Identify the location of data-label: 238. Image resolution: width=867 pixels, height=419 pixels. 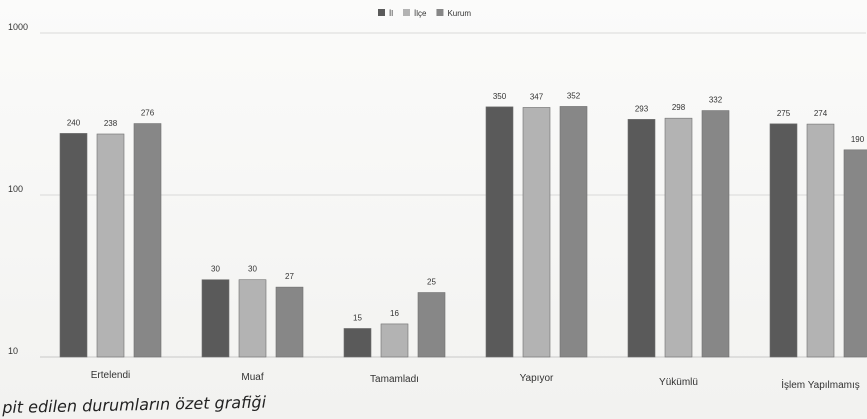
(111, 123).